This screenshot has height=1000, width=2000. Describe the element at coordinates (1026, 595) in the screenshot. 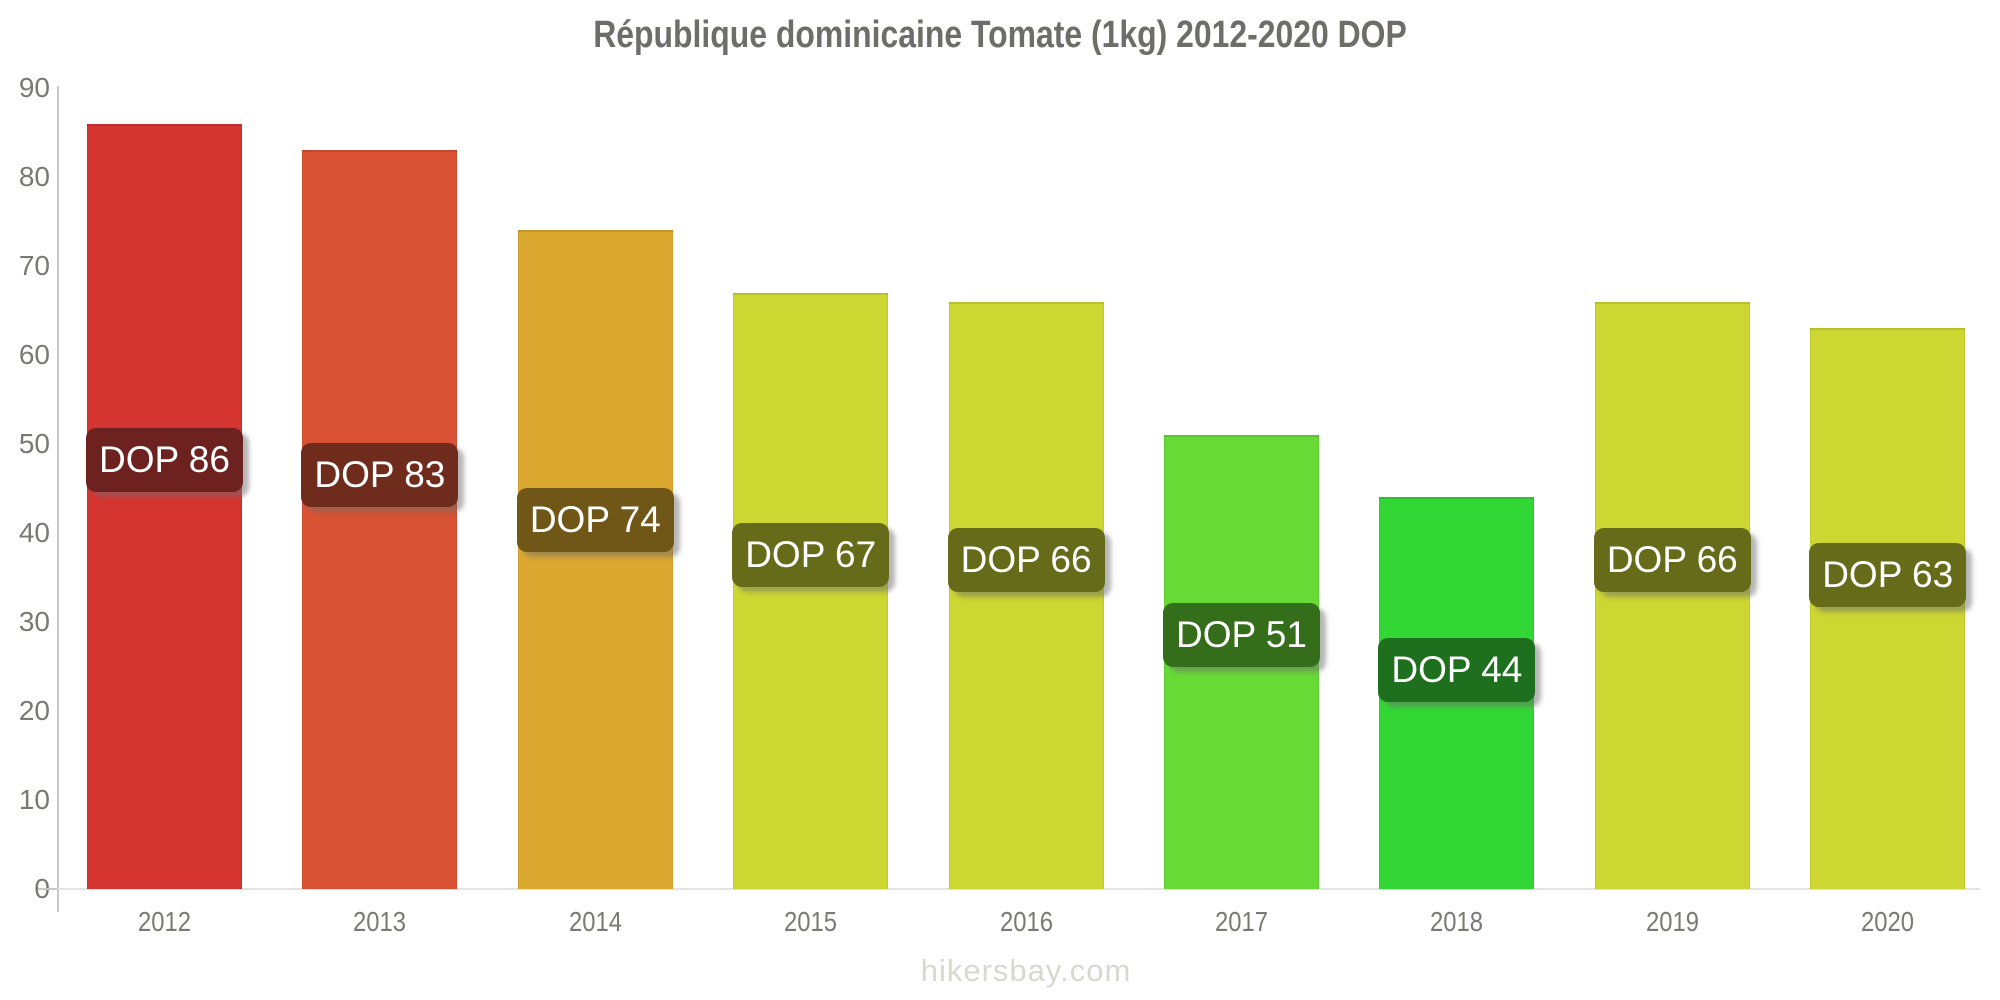

I see `bar-2016: DOP 66` at that location.